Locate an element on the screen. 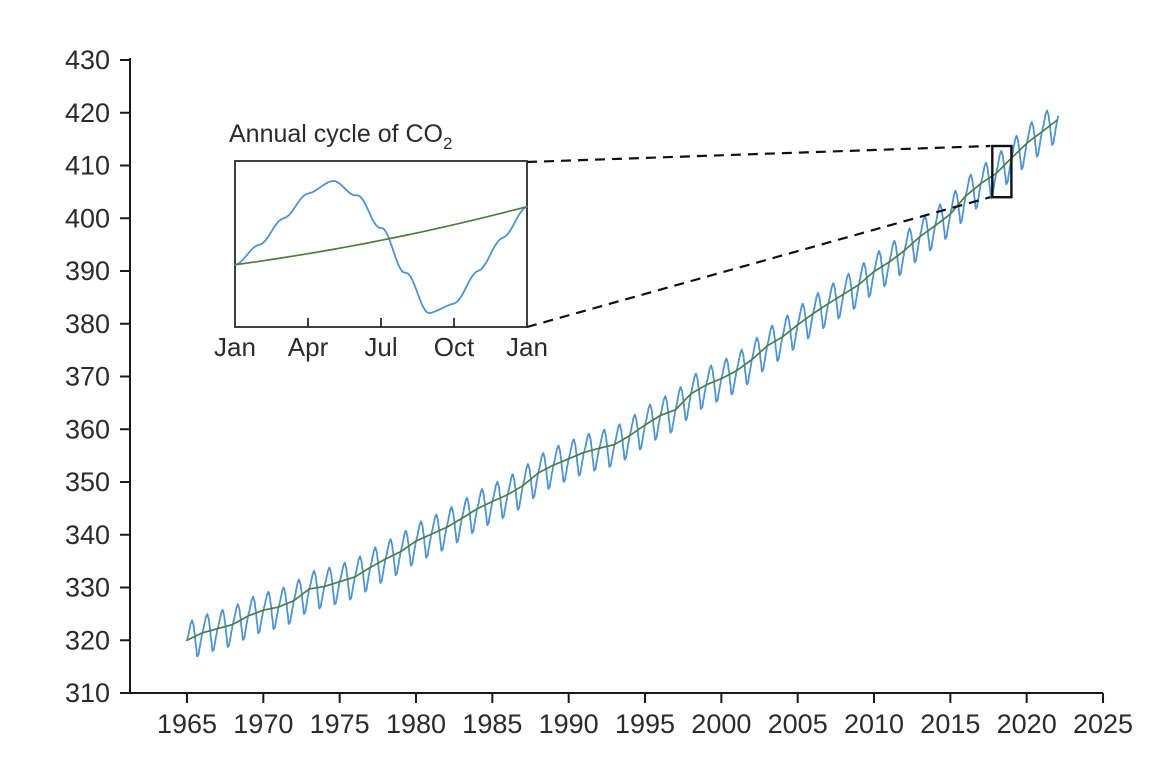  inset-month-labels: Jan Apr Jul Oct Jan is located at coordinates (381, 347).